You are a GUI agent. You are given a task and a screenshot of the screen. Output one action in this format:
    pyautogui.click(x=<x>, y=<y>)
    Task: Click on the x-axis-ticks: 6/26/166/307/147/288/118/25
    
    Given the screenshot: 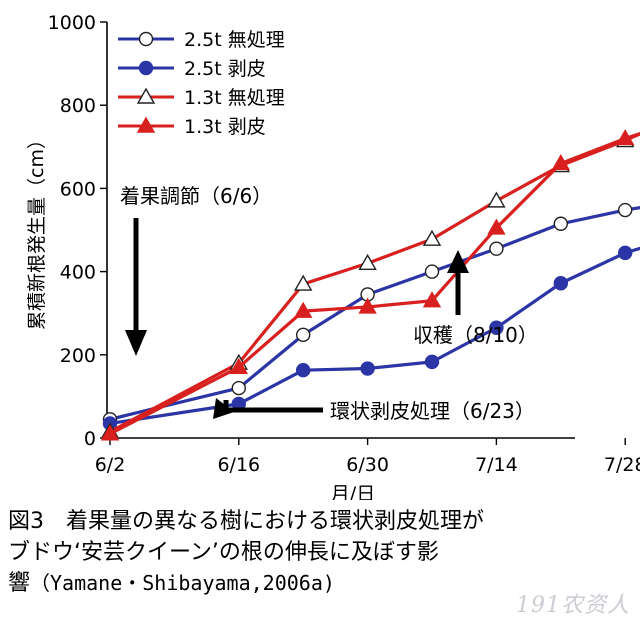 What is the action you would take?
    pyautogui.click(x=367, y=457)
    